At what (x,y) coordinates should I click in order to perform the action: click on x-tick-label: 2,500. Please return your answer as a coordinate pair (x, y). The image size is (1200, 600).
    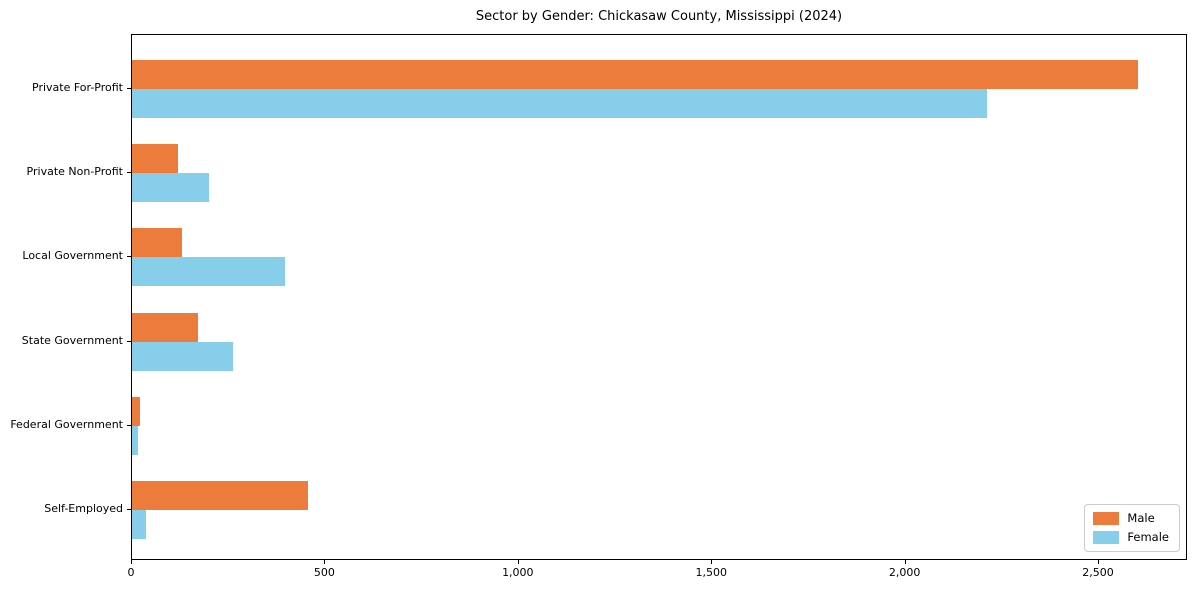
    Looking at the image, I should click on (1098, 572).